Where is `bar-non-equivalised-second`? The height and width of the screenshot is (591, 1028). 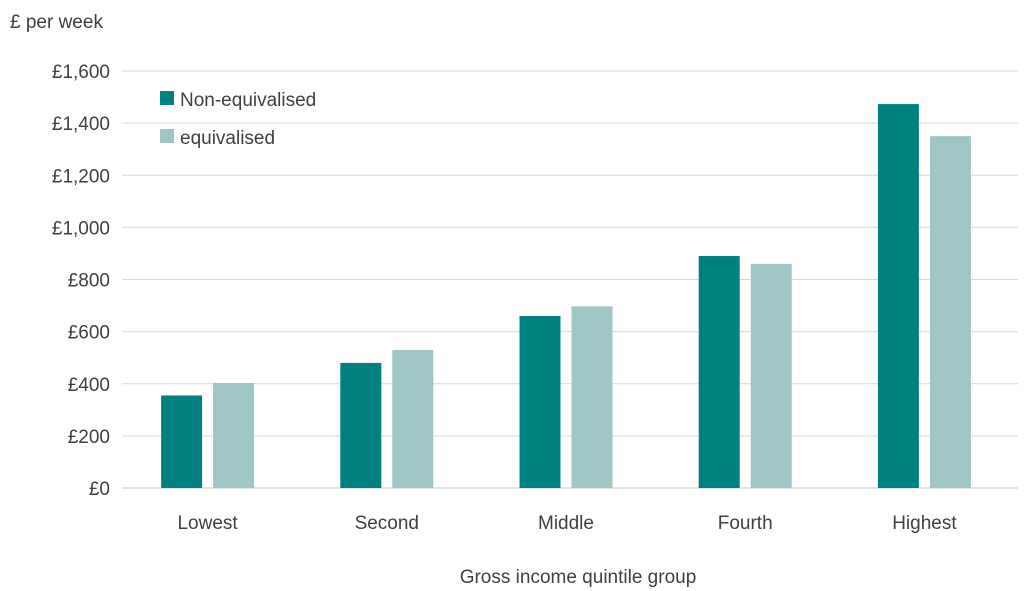
bar-non-equivalised-second is located at coordinates (361, 425).